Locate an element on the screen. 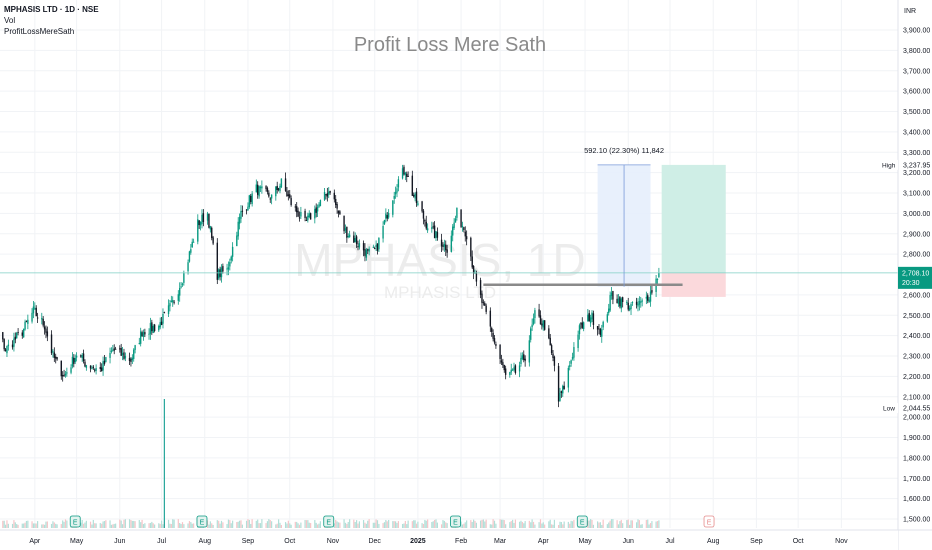  measure-label: 592.10 (22.30%) 11,842 is located at coordinates (624, 150).